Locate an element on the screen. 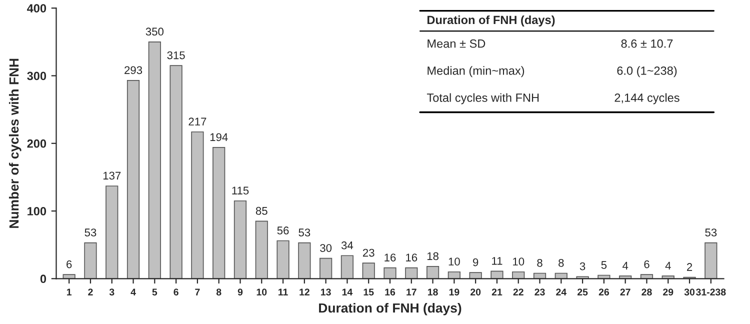 This screenshot has height=324, width=750. x-tick-label: 4 is located at coordinates (133, 292).